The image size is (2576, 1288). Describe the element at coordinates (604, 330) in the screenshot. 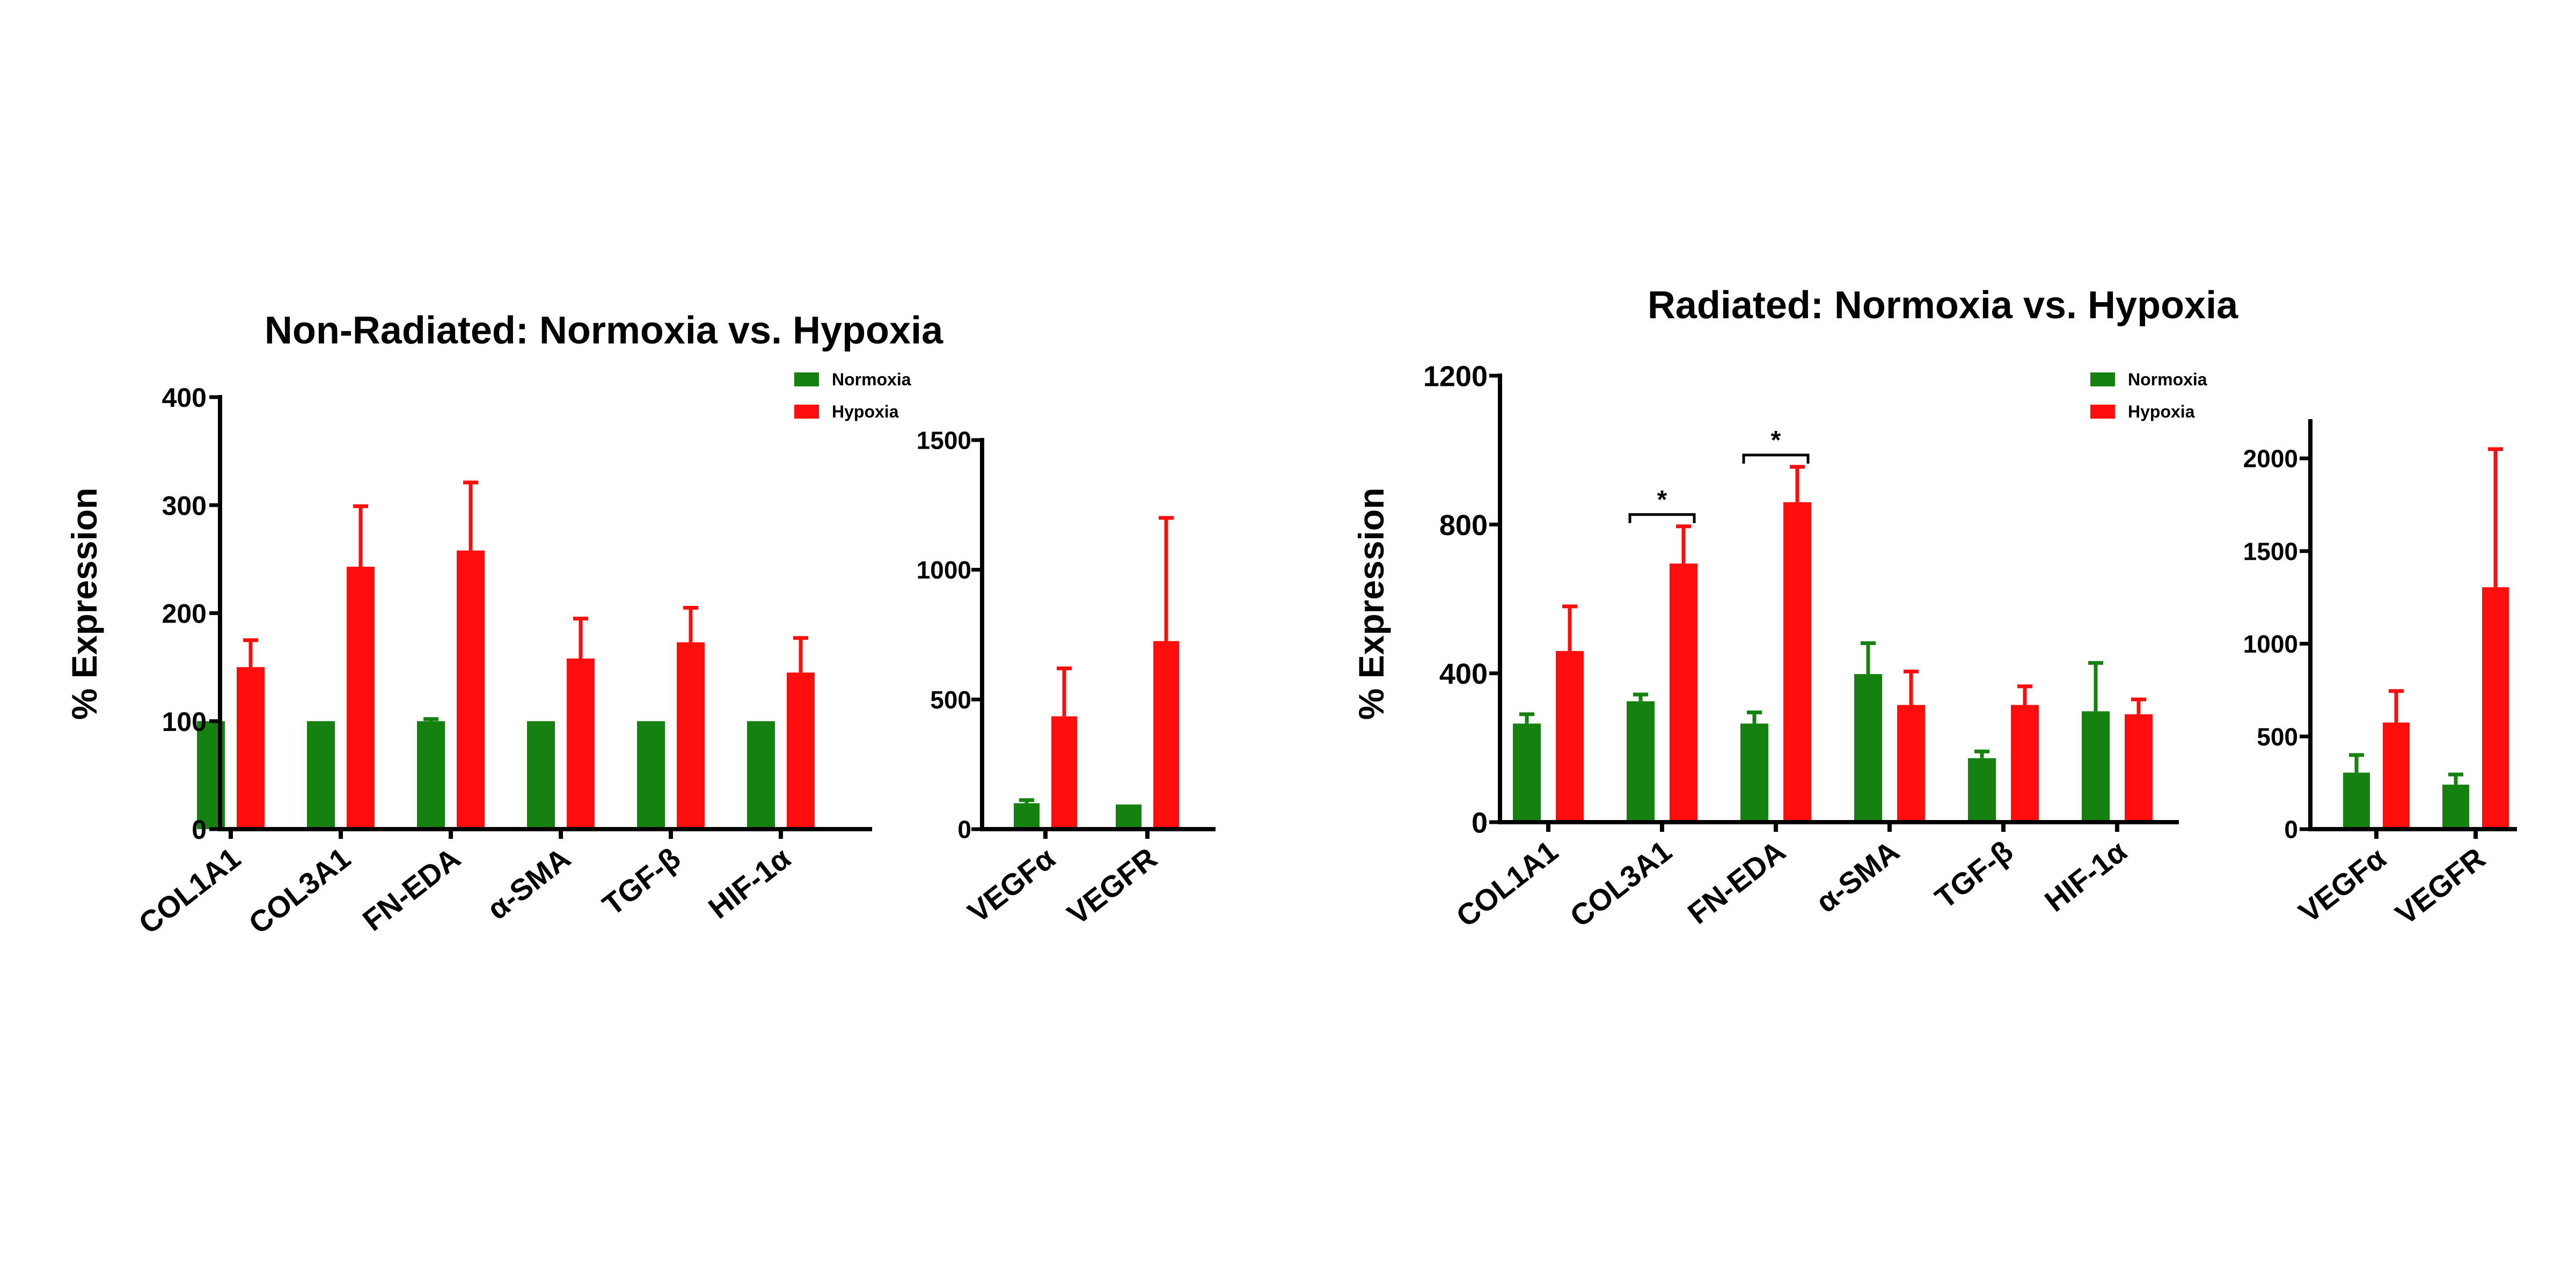

I see `chart-title: Non-Radiated: Normoxia vs. Hypoxia` at that location.